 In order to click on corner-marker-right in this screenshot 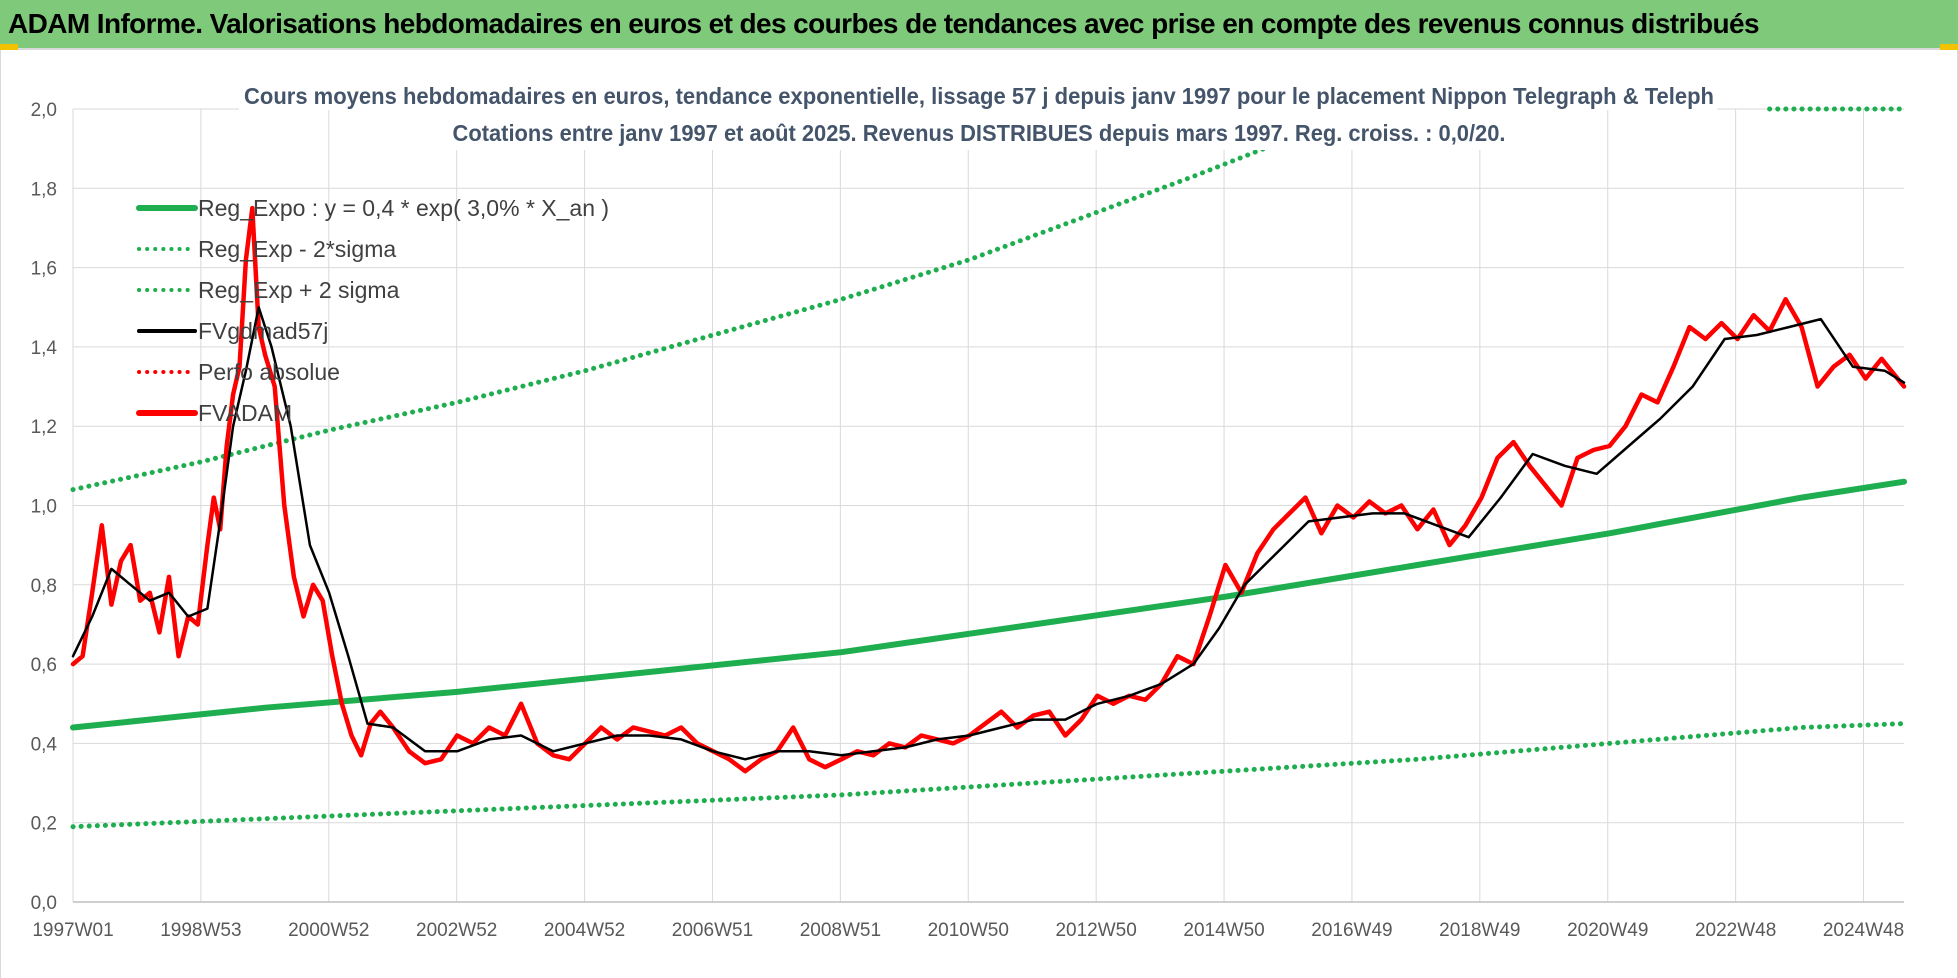, I will do `click(1949, 47)`.